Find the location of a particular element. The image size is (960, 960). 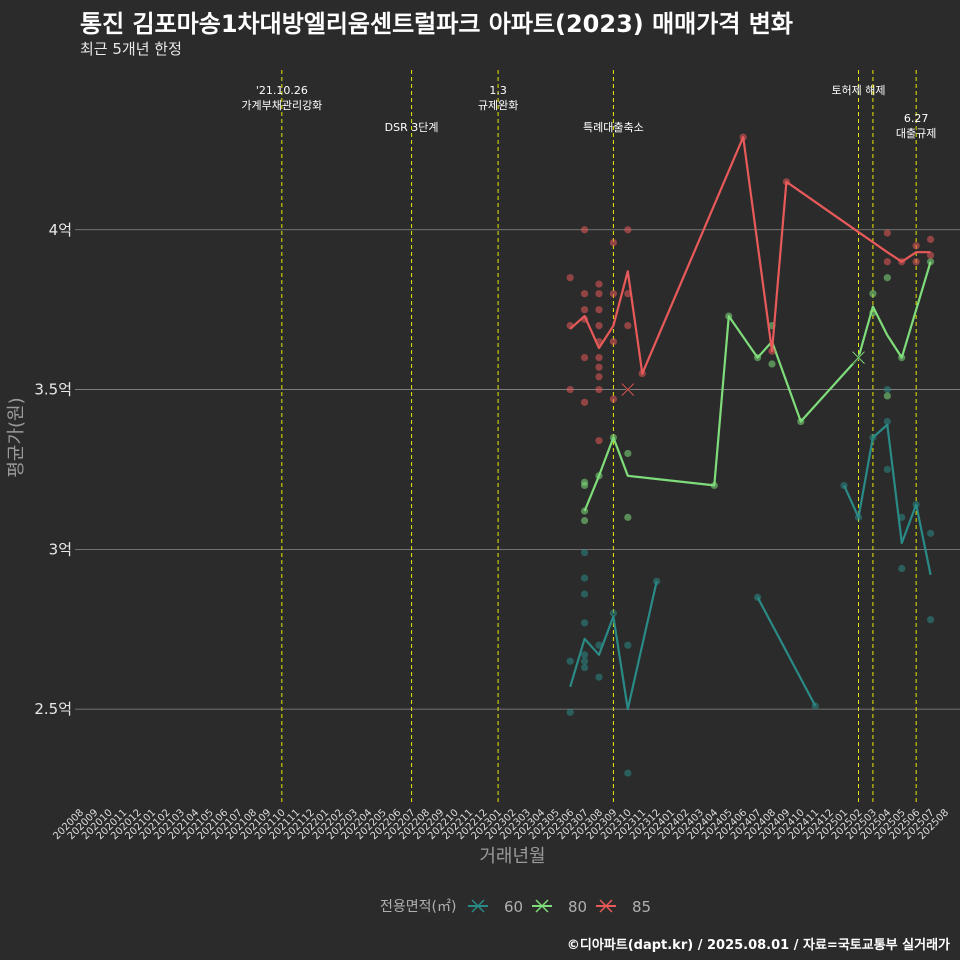

event-label: DSR 3단계 is located at coordinates (412, 127).